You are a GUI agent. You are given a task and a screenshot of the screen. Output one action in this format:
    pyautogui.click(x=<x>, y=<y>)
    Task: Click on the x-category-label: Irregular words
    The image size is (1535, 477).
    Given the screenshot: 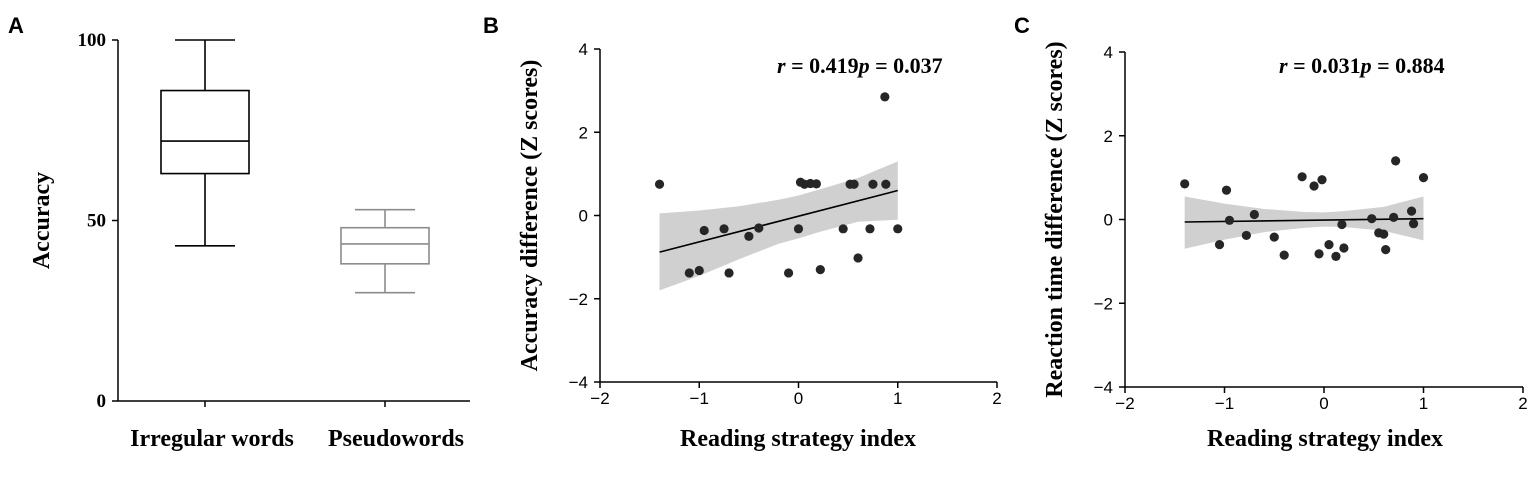 What is the action you would take?
    pyautogui.click(x=212, y=439)
    